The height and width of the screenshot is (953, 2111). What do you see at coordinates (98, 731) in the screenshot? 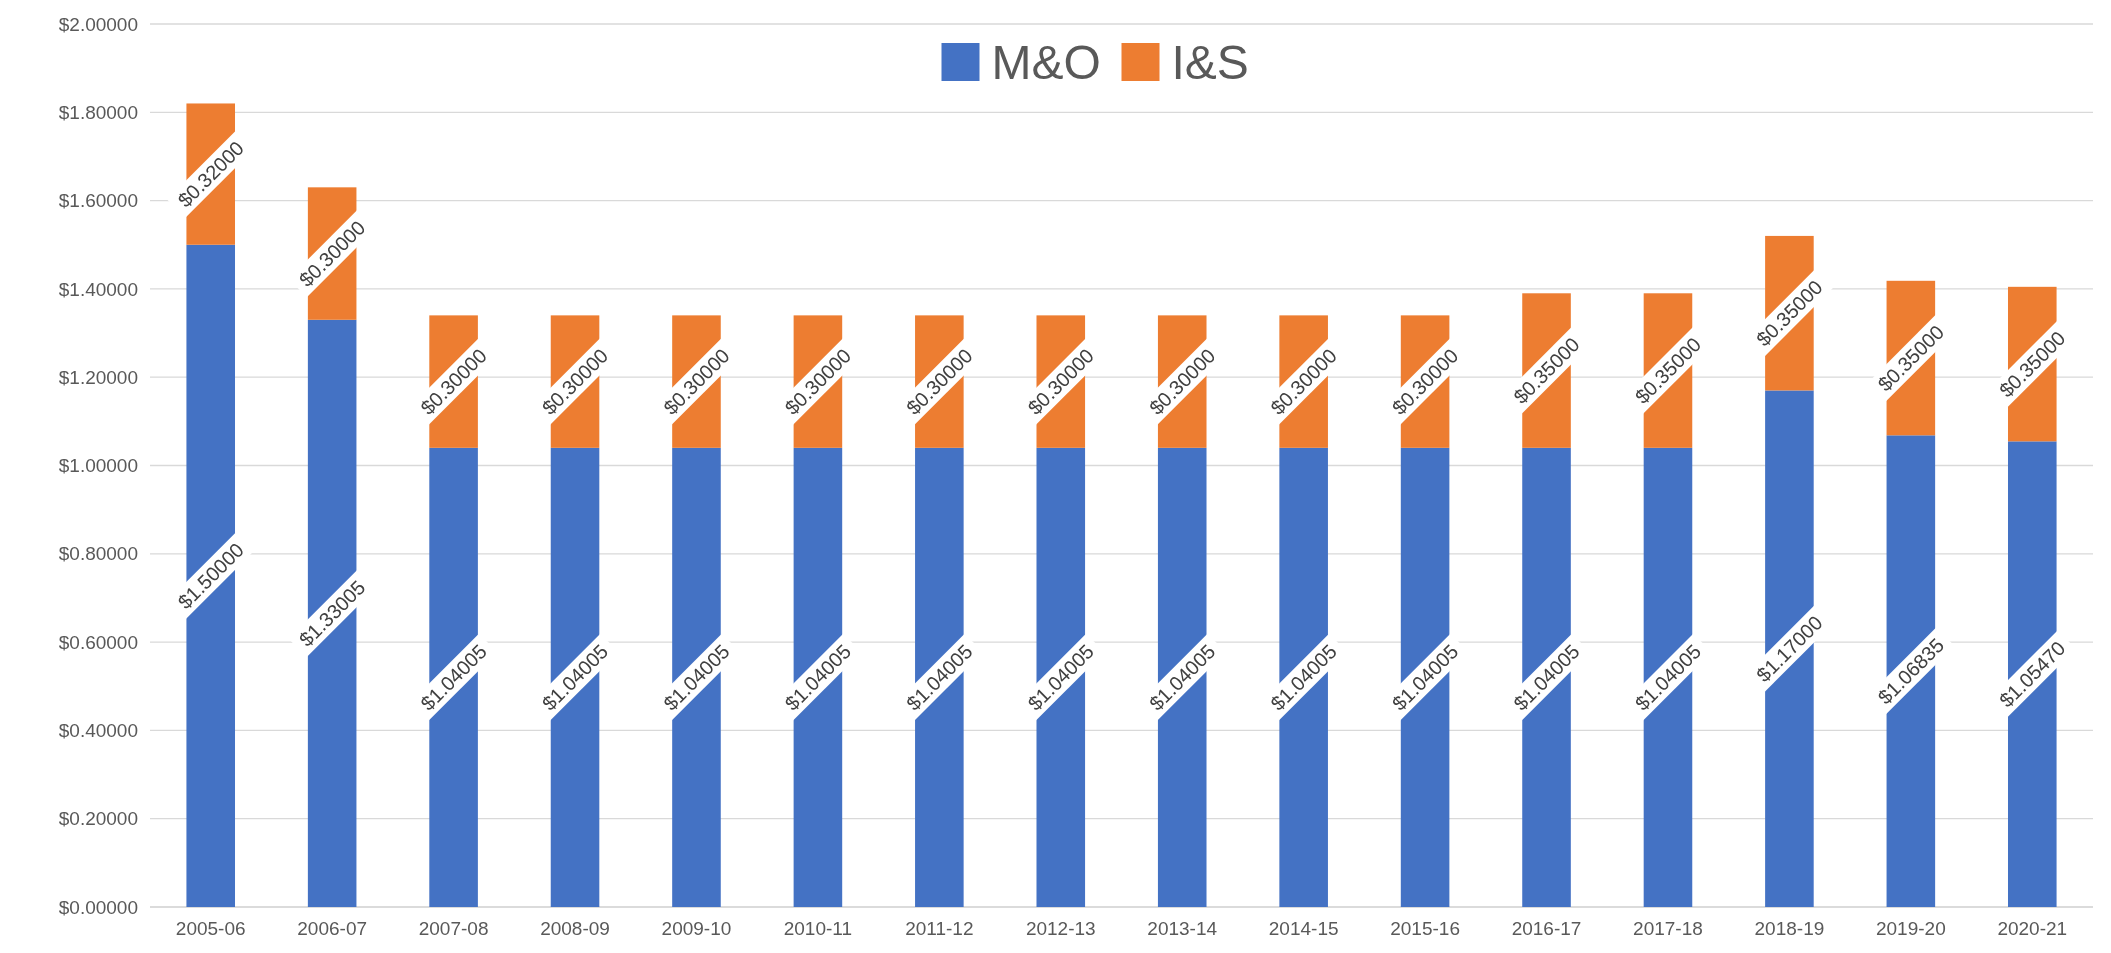
I see `y-tick-label: $0.40000` at bounding box center [98, 731].